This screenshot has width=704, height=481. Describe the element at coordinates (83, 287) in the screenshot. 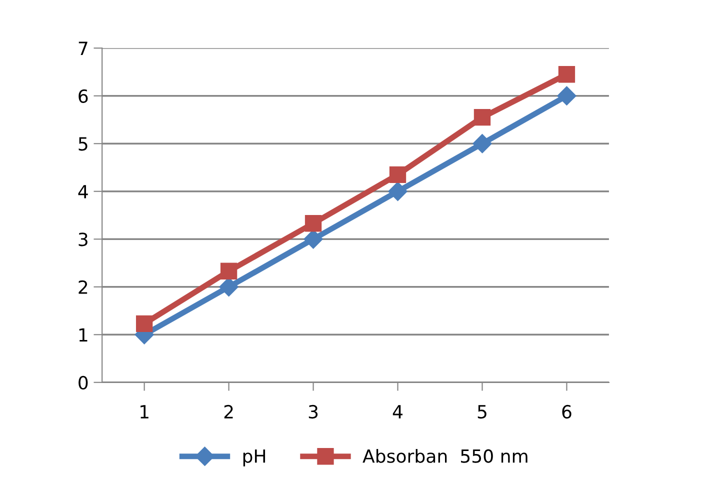

I see `y-tick-label: 2` at that location.